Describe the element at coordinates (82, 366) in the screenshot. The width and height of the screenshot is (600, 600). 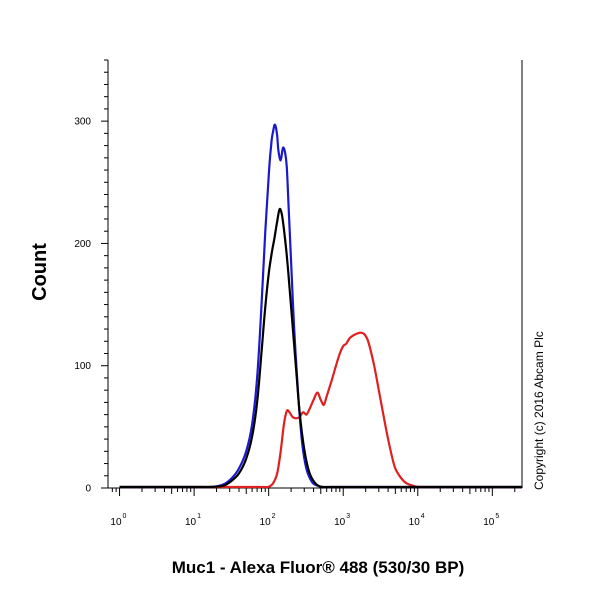
I see `y-tick-label: 100` at that location.